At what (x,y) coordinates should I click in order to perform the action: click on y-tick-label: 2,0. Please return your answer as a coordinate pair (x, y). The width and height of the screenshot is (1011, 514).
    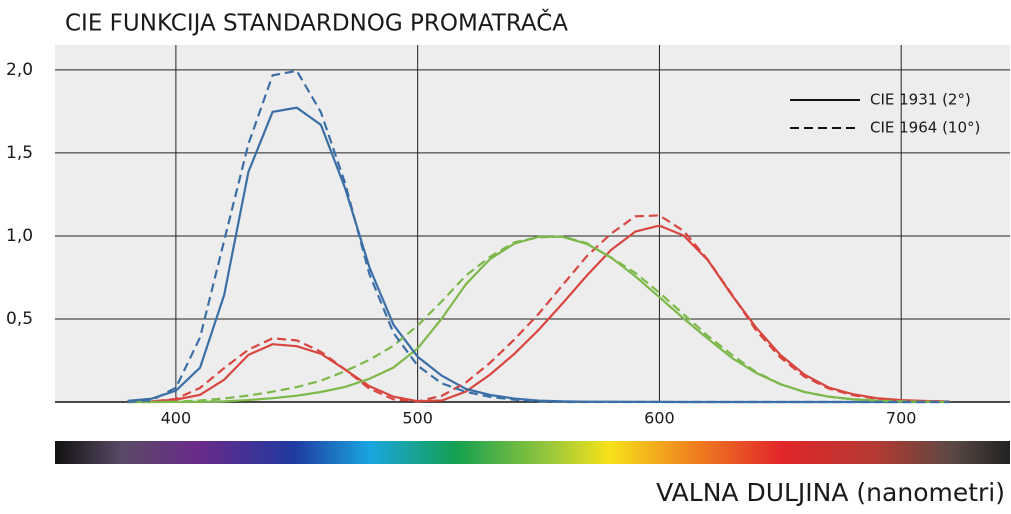
    Looking at the image, I should click on (19, 70).